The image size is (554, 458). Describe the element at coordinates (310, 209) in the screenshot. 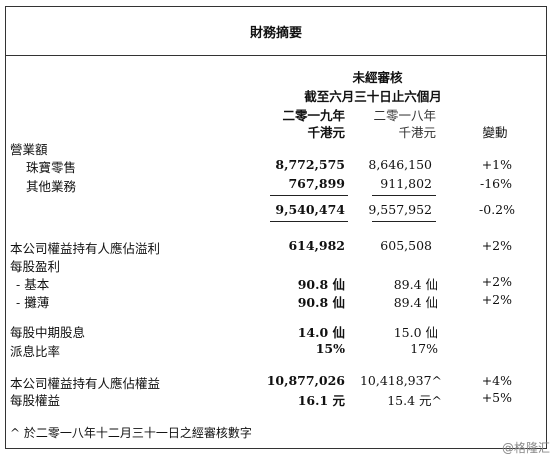

I see `total-2019: 9,540,474` at that location.